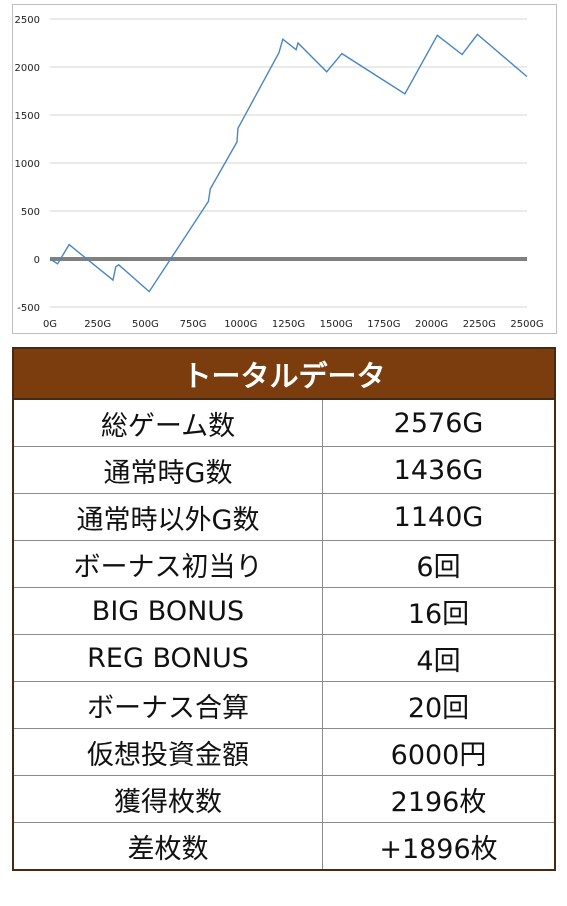 Image resolution: width=567 pixels, height=906 pixels. What do you see at coordinates (439, 846) in the screenshot?
I see `row-value: +1896枚` at bounding box center [439, 846].